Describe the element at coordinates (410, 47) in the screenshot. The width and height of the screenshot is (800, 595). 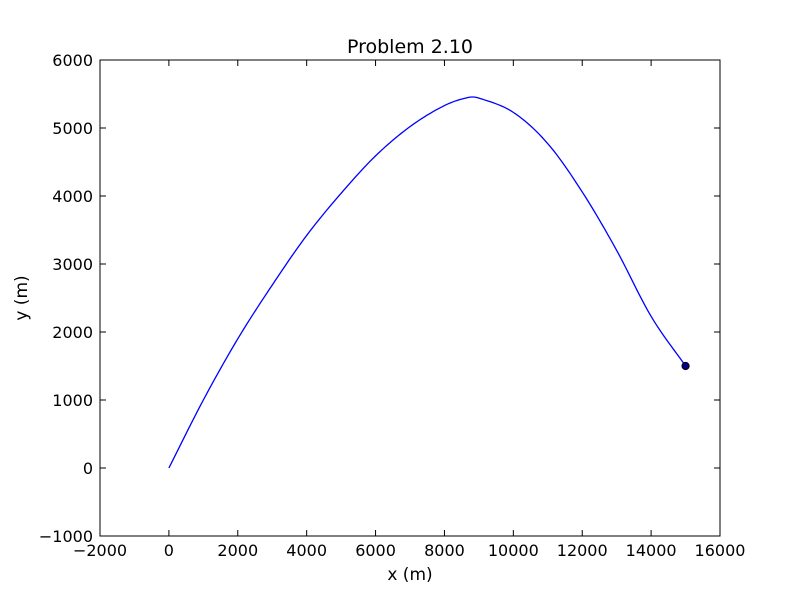
I see `chart-title: Problem 2.10` at that location.